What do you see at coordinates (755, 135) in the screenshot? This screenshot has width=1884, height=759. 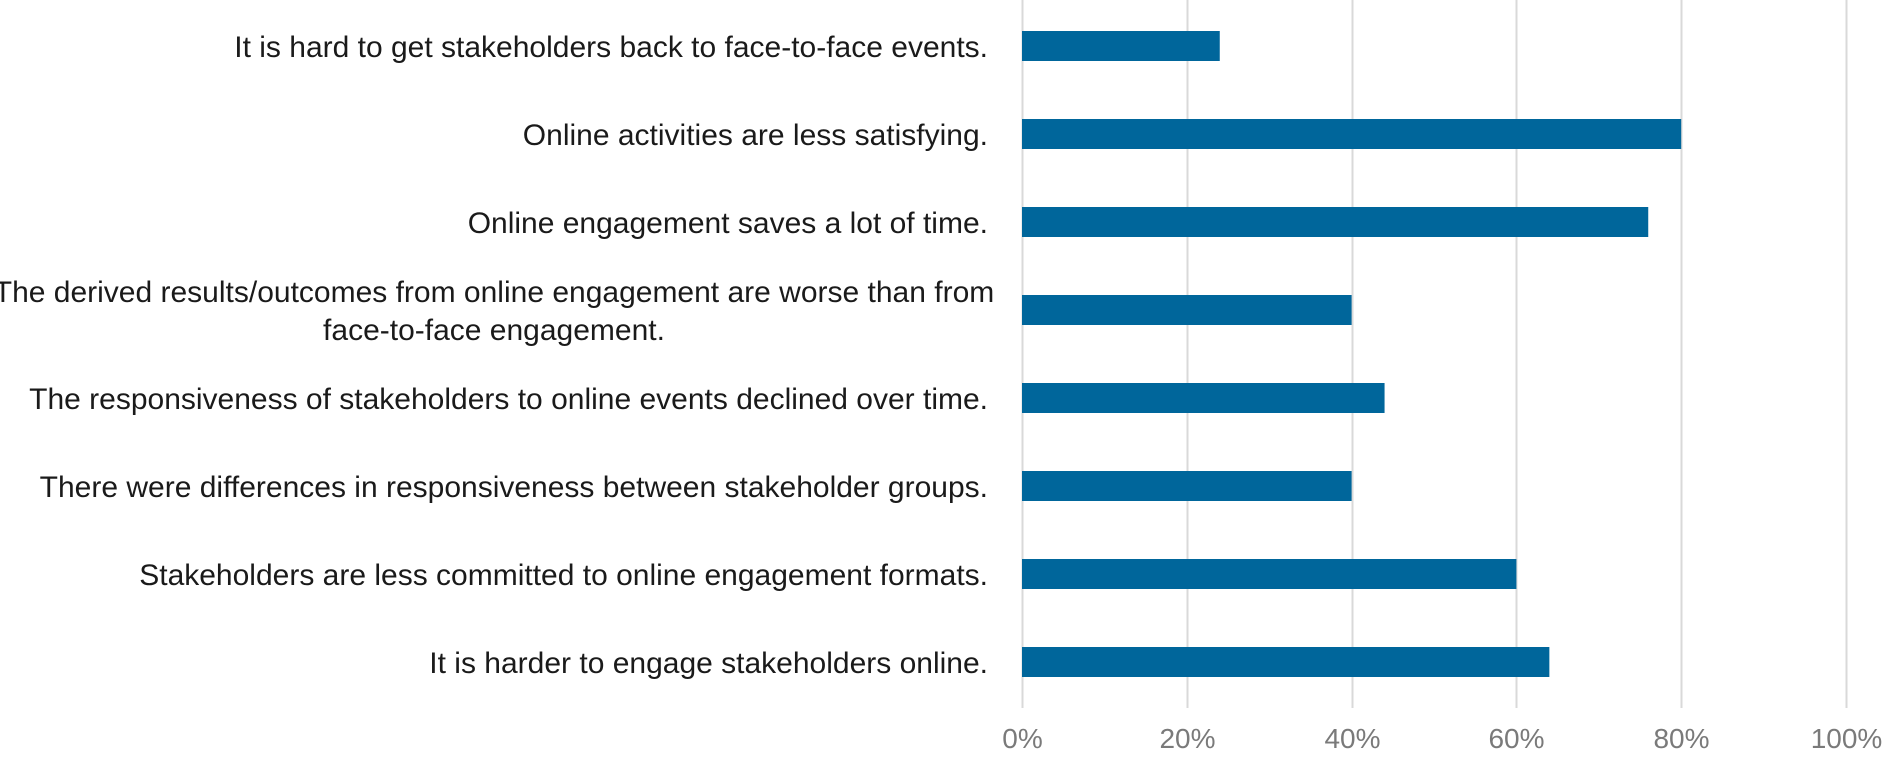 I see `category-label: Online activities are less satisfying.` at bounding box center [755, 135].